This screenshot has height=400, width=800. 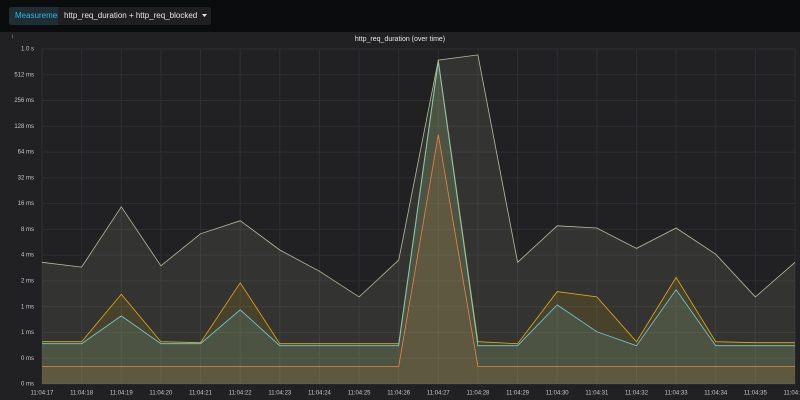 I want to click on x-tick-label: 11:04:20, so click(x=161, y=394).